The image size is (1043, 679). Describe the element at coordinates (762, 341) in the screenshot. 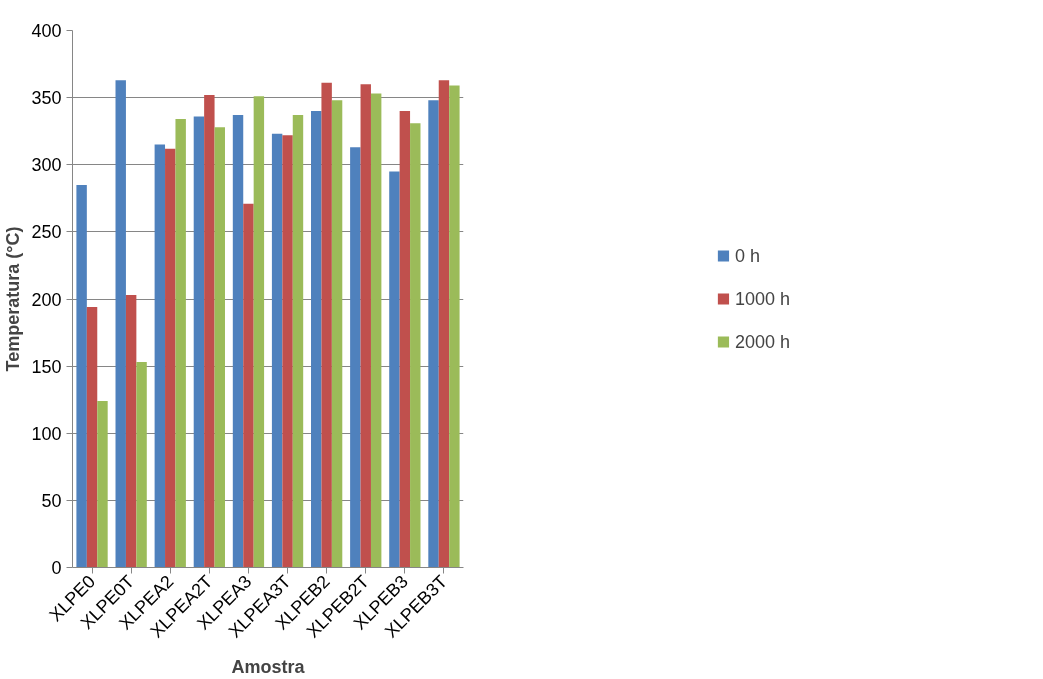

I see `legend-label: 2000 h` at that location.